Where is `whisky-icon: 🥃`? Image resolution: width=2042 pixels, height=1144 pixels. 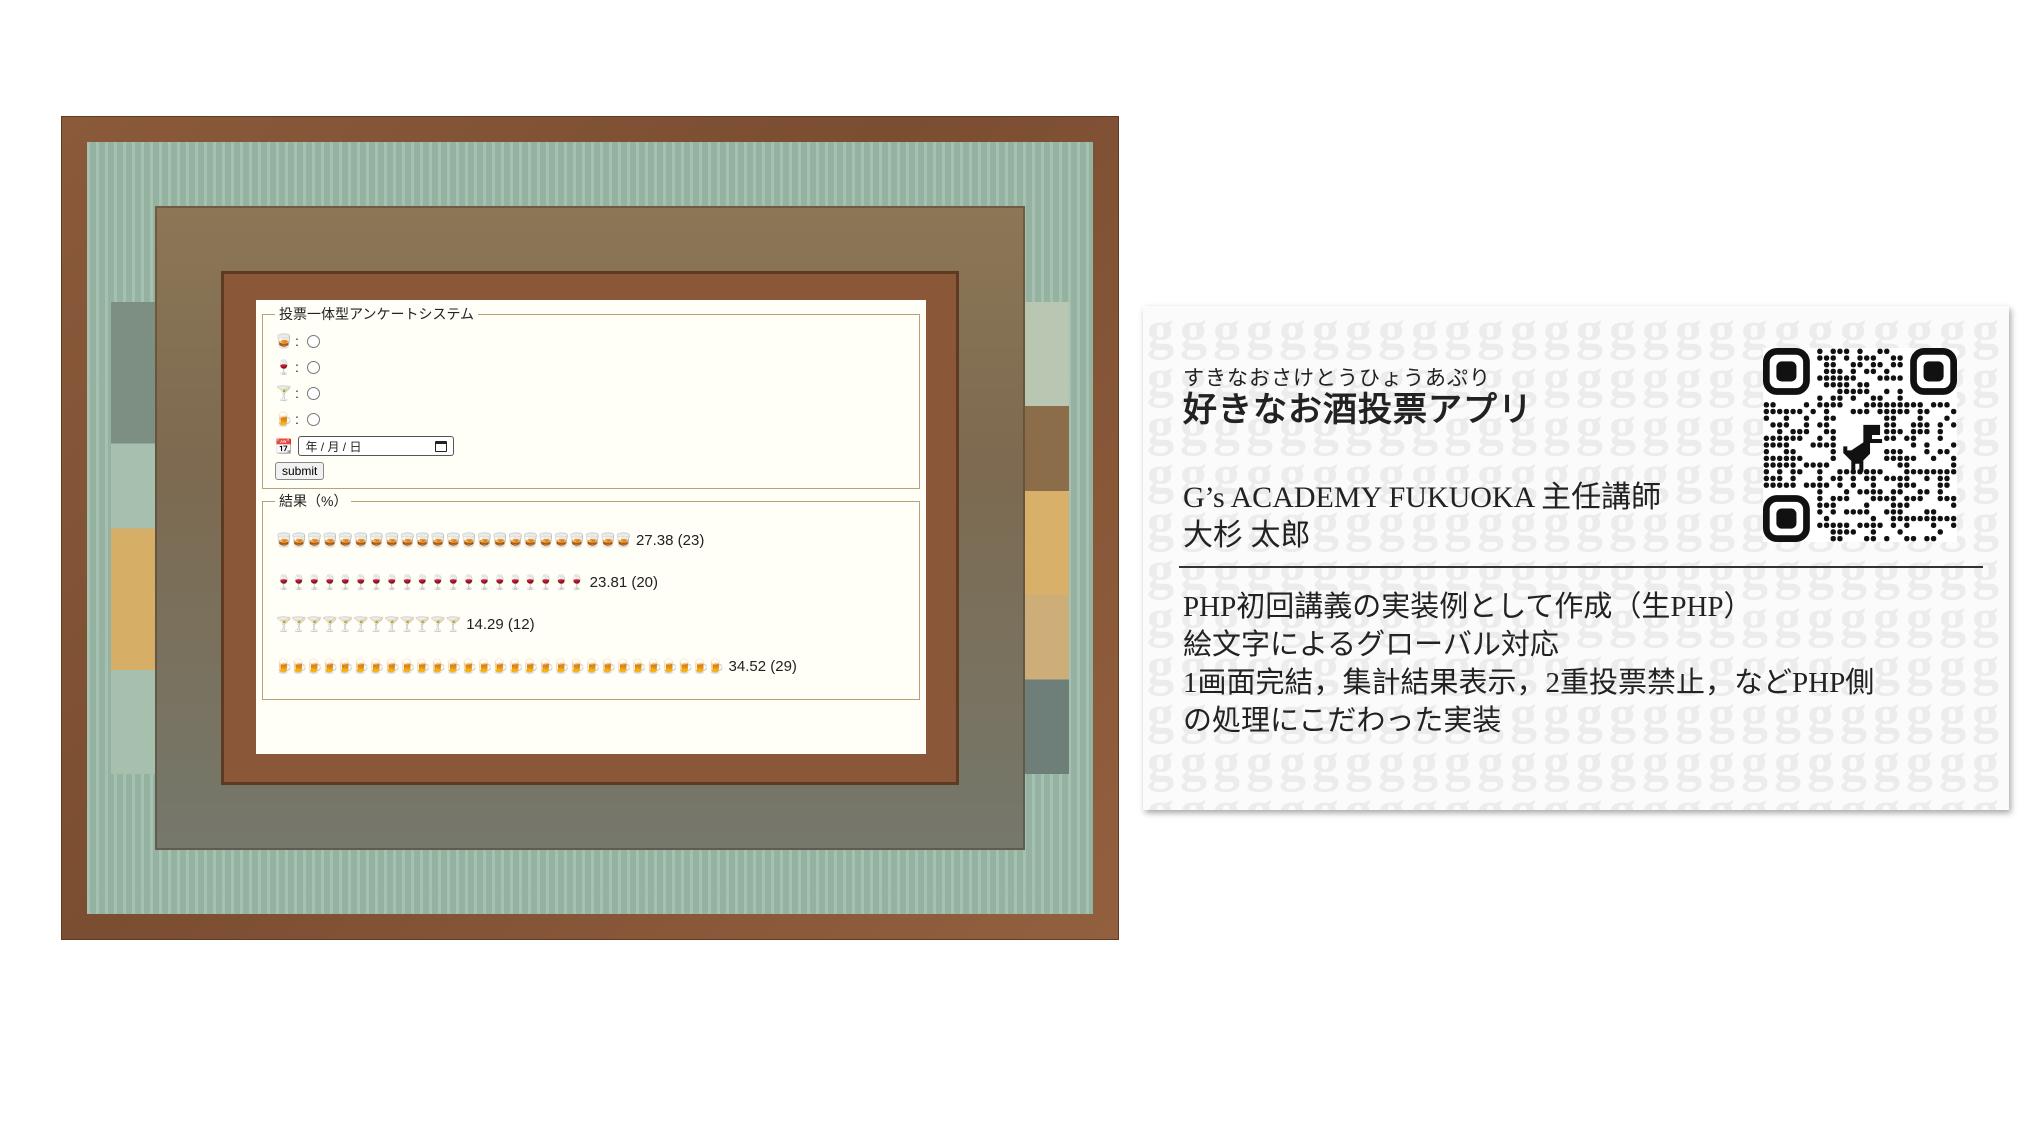
whisky-icon: 🥃 is located at coordinates (284, 340).